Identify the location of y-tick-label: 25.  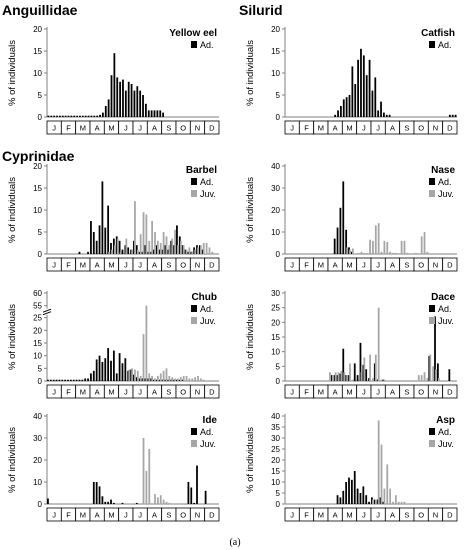
(275, 449).